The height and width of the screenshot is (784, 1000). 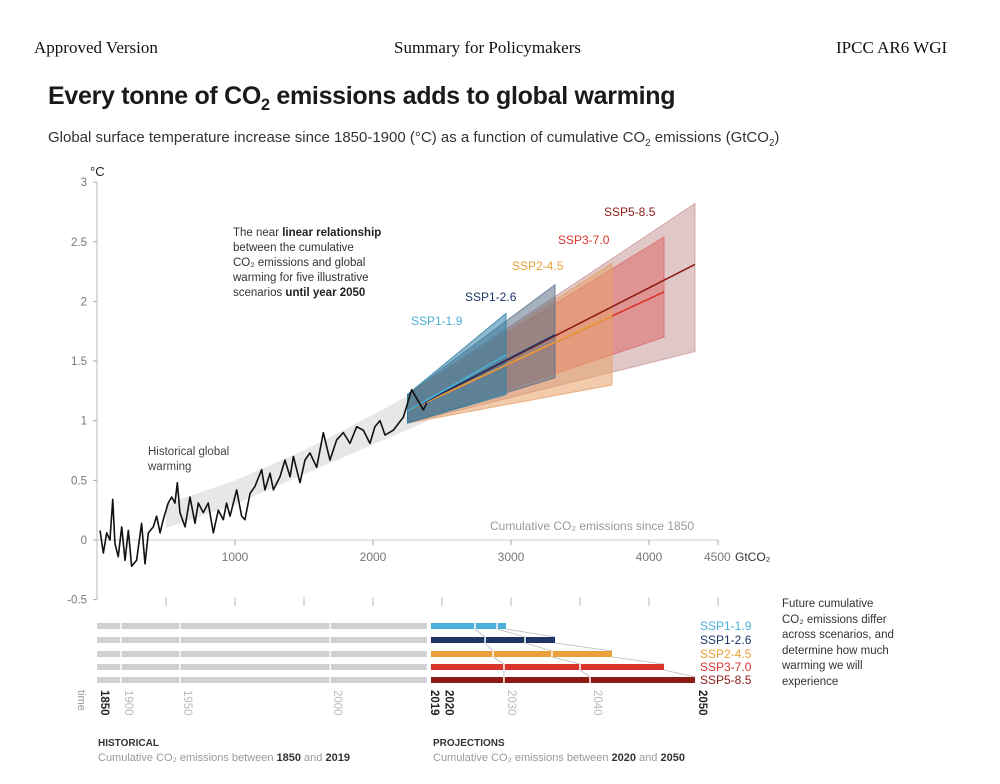 I want to click on projection-bar-SSP3-7.0, so click(x=547, y=667).